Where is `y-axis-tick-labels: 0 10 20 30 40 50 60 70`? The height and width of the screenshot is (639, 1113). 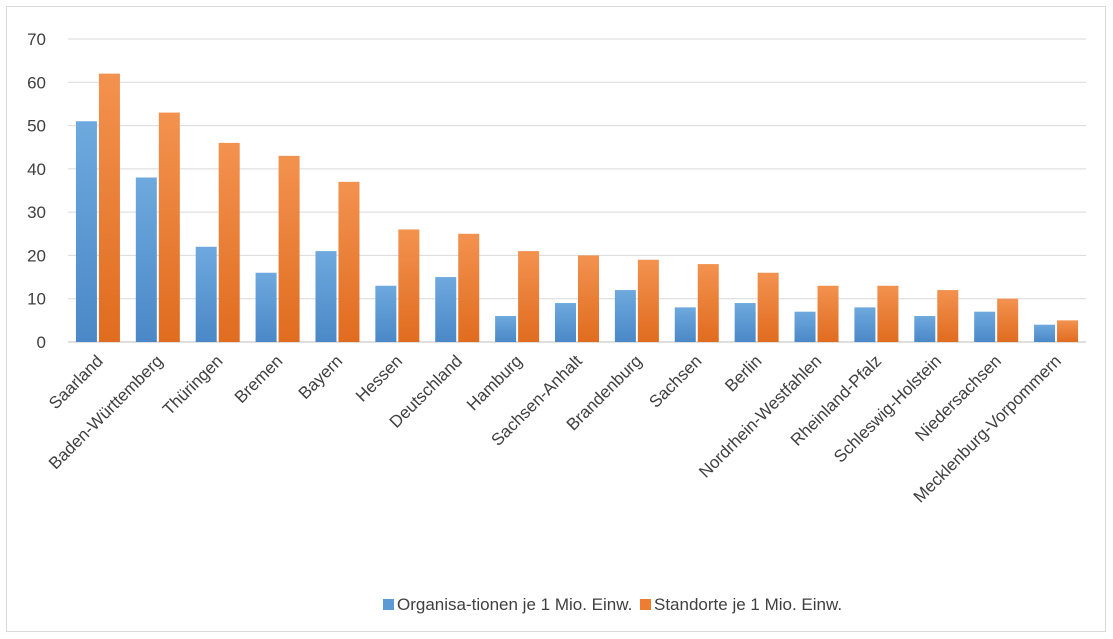
y-axis-tick-labels: 0 10 20 30 40 50 60 70 is located at coordinates (36, 191).